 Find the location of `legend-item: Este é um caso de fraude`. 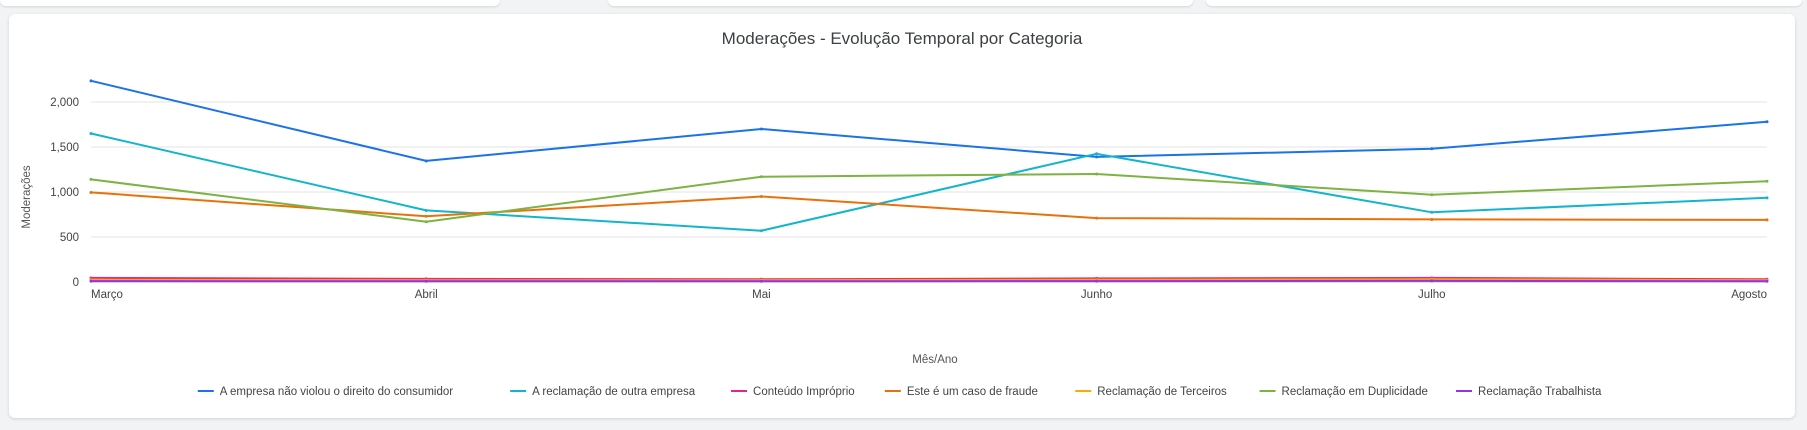

legend-item: Este é um caso de fraude is located at coordinates (961, 392).